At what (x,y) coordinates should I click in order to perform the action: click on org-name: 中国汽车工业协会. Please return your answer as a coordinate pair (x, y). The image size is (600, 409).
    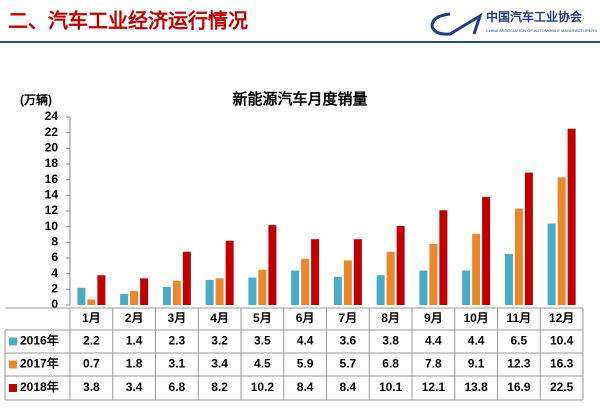
    Looking at the image, I should click on (534, 16).